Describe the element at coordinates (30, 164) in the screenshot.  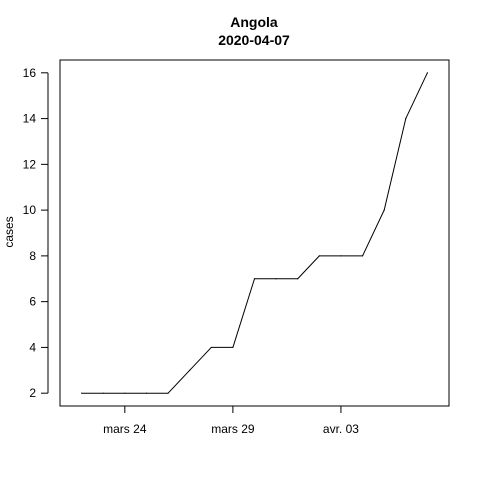
I see `y-tick-label: 12` at that location.